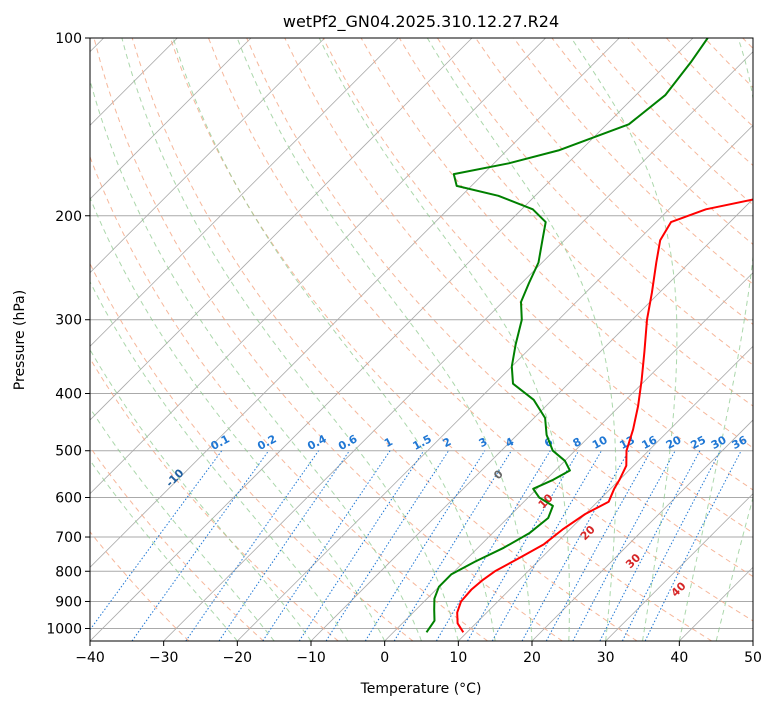 This screenshot has width=775, height=708. What do you see at coordinates (600, 442) in the screenshot?
I see `mixing-ratio-label: 10` at bounding box center [600, 442].